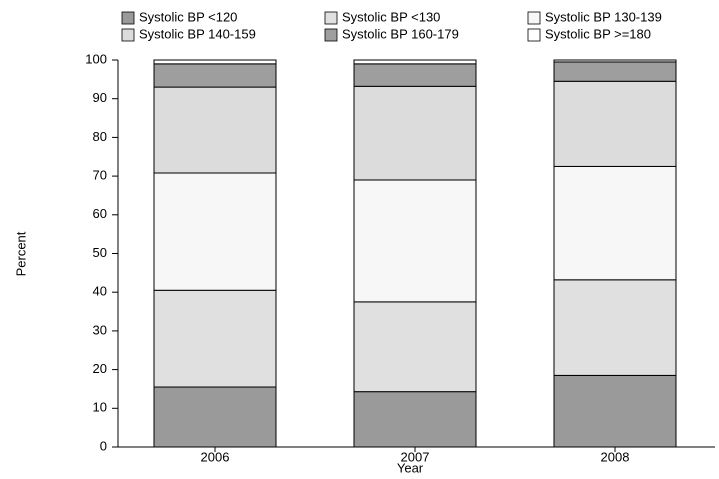  Describe the element at coordinates (197, 33) in the screenshot. I see `legend-label: Systolic BP 140-159` at that location.